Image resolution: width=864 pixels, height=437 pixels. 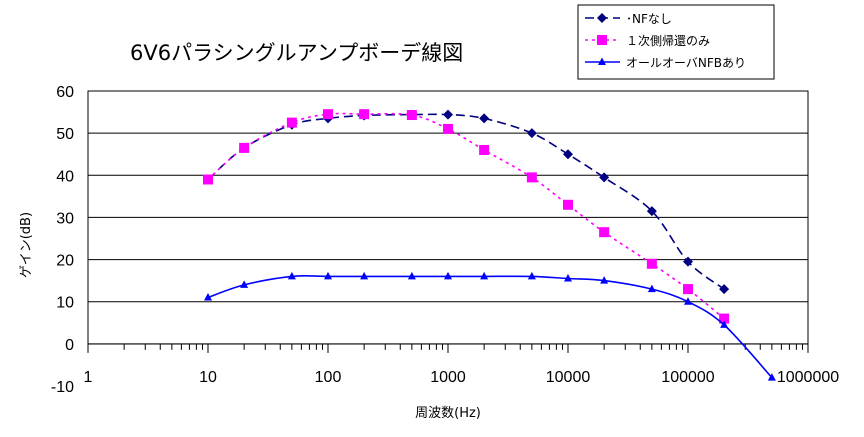 I want to click on y-axis-label: ゲイン(dB), so click(x=26, y=245).